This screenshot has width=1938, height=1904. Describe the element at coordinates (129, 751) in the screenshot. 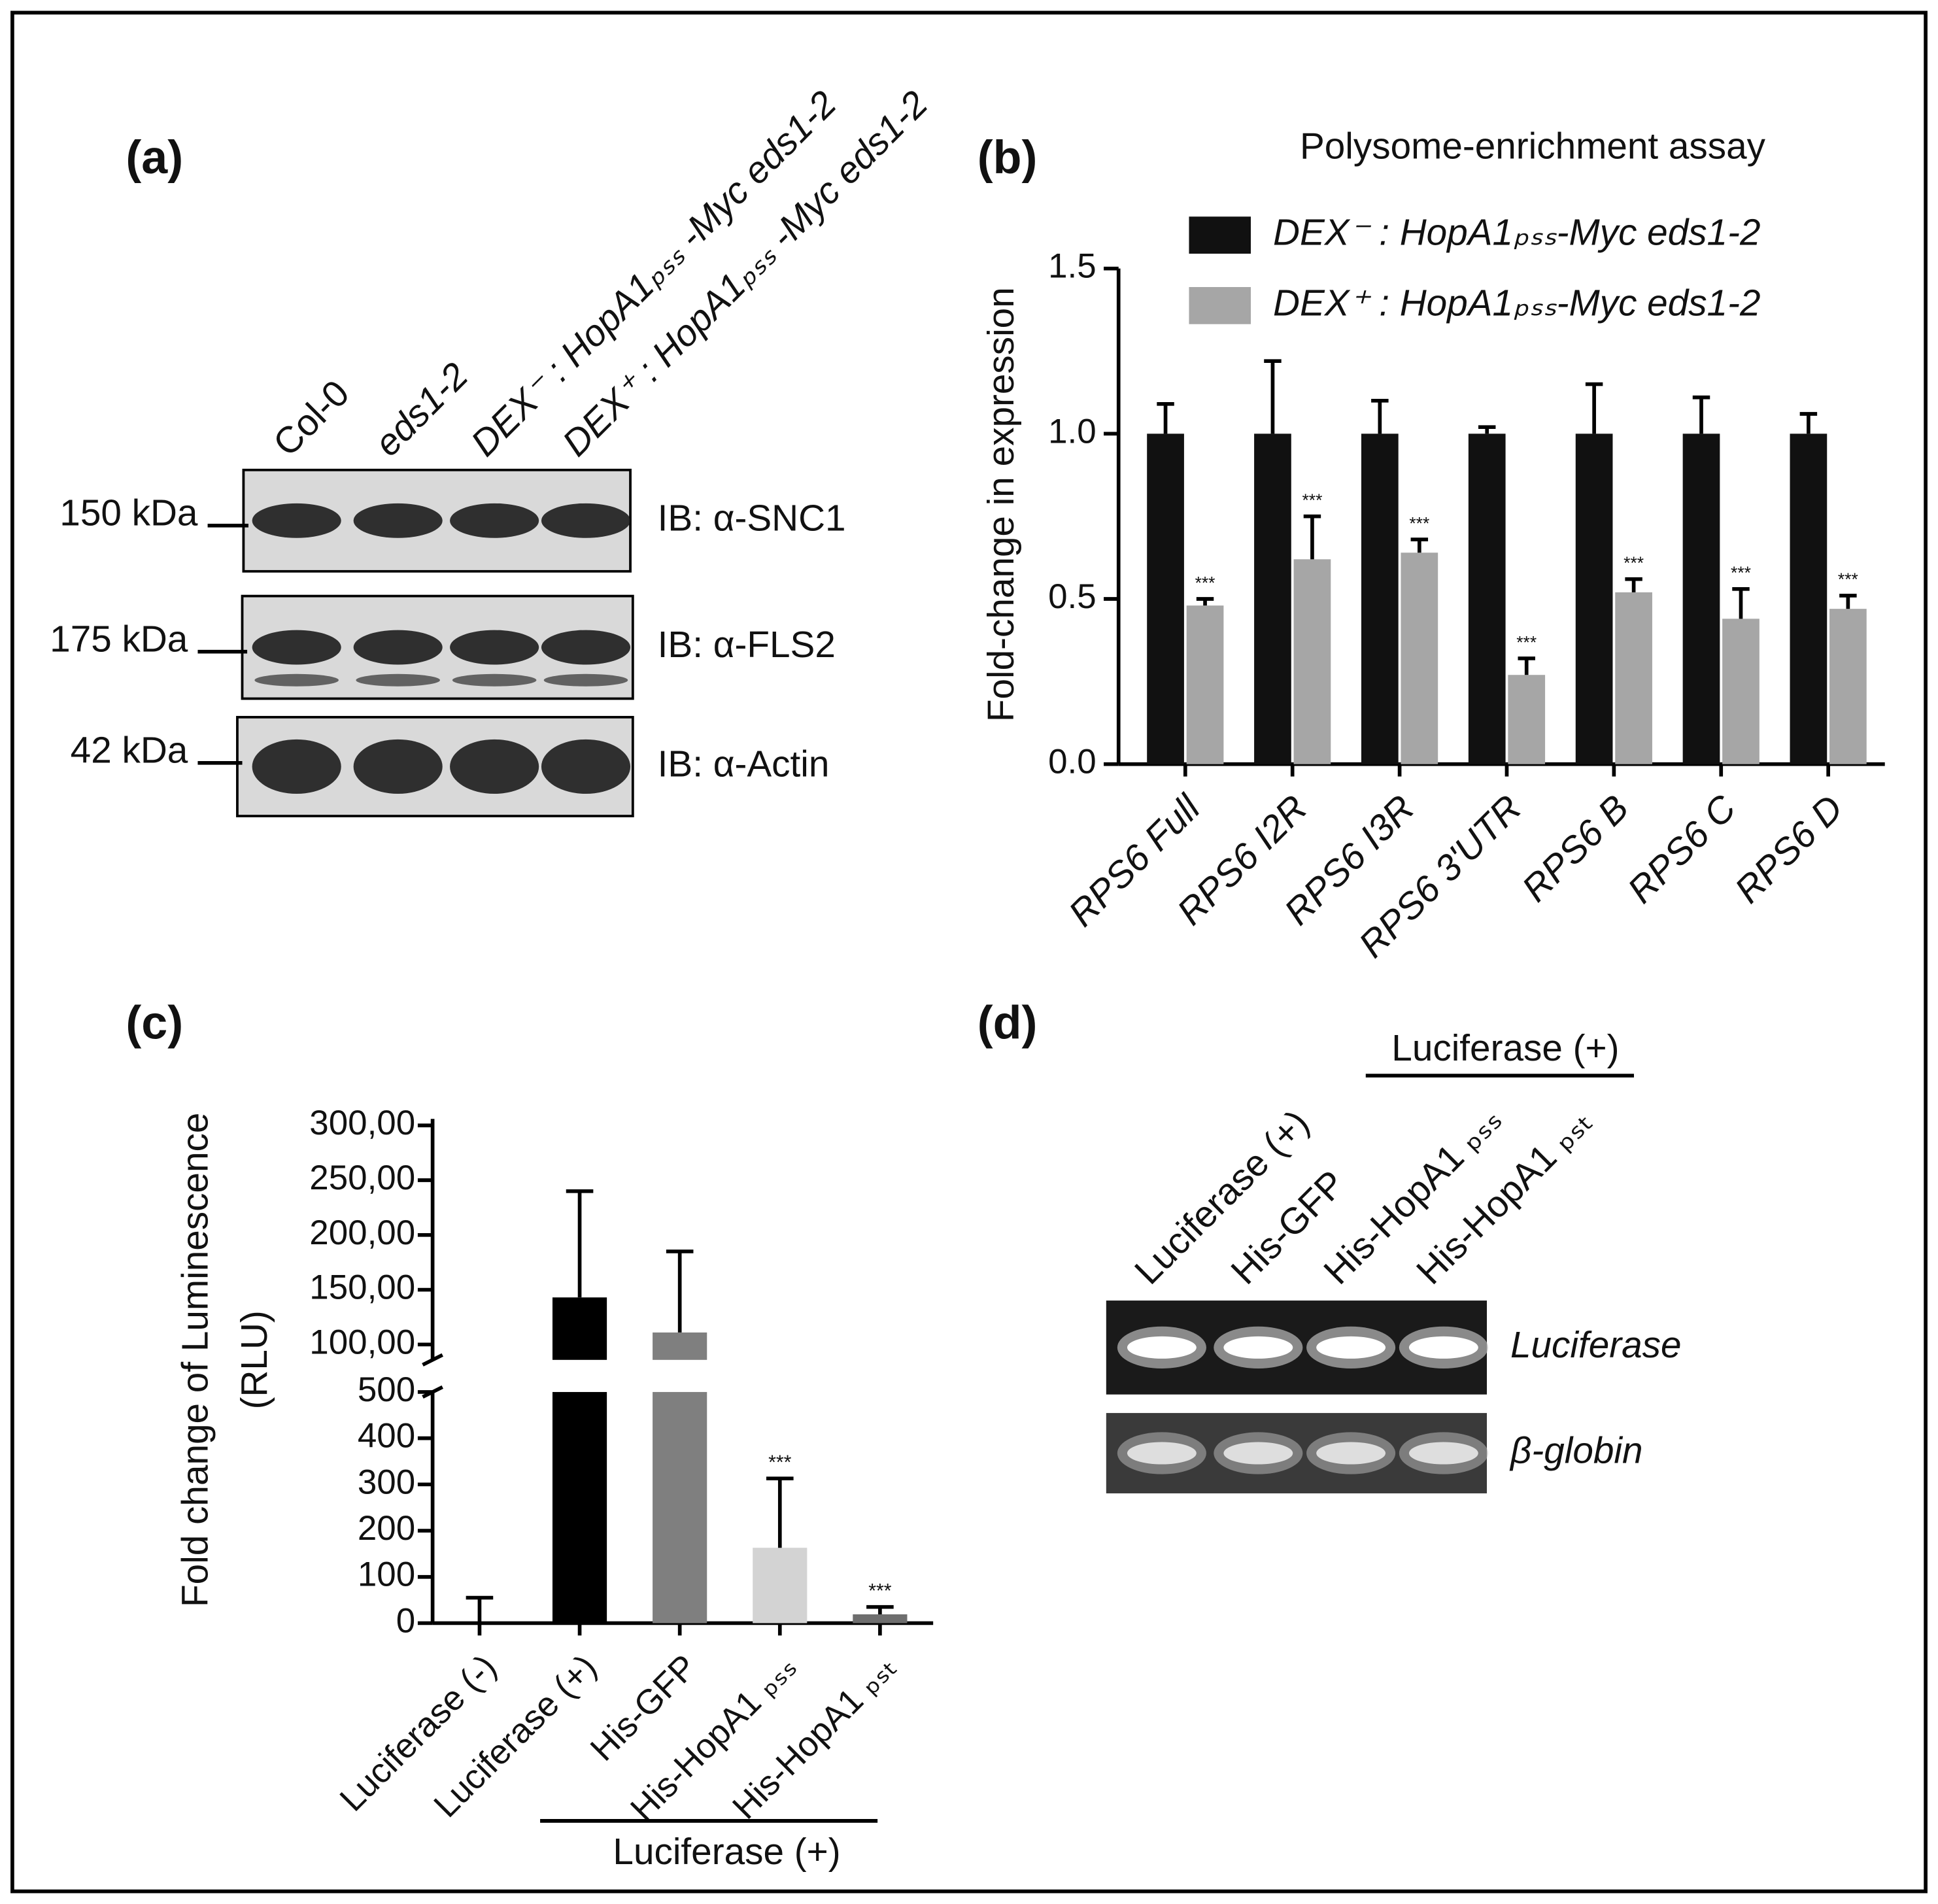

I see `marker-label: 42 kDa` at that location.